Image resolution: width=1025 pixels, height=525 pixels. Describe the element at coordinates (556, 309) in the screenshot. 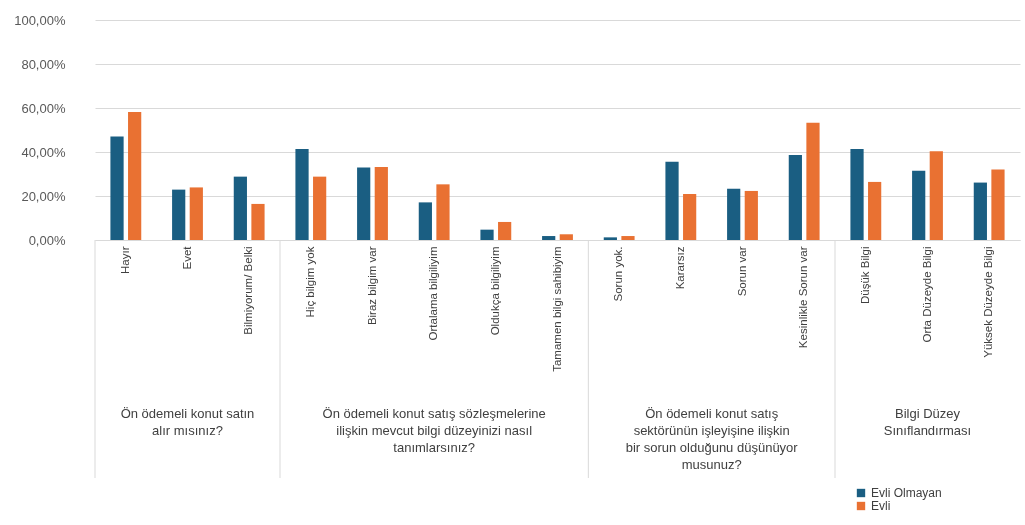

I see `x-tick-label: Tamamen bilgi sahibiyim` at that location.